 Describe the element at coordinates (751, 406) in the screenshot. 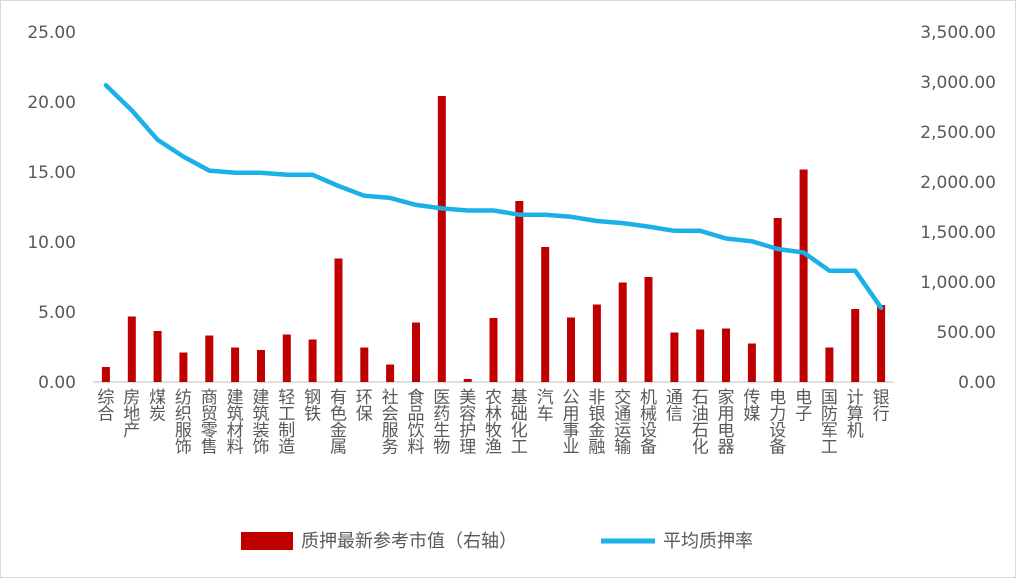

I see `category-label: 传媒` at that location.